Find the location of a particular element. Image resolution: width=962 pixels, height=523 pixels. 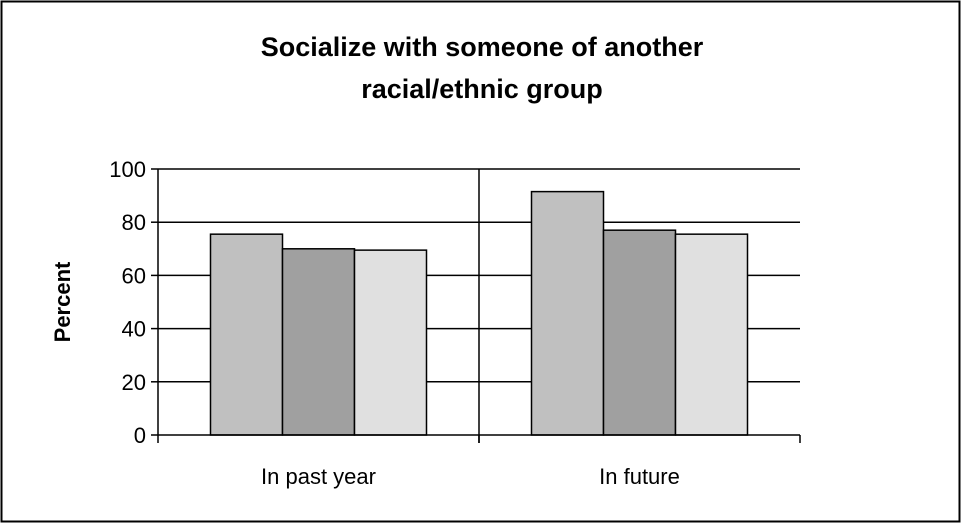

chart-title-line-2: racial/ethnic group is located at coordinates (482, 89).